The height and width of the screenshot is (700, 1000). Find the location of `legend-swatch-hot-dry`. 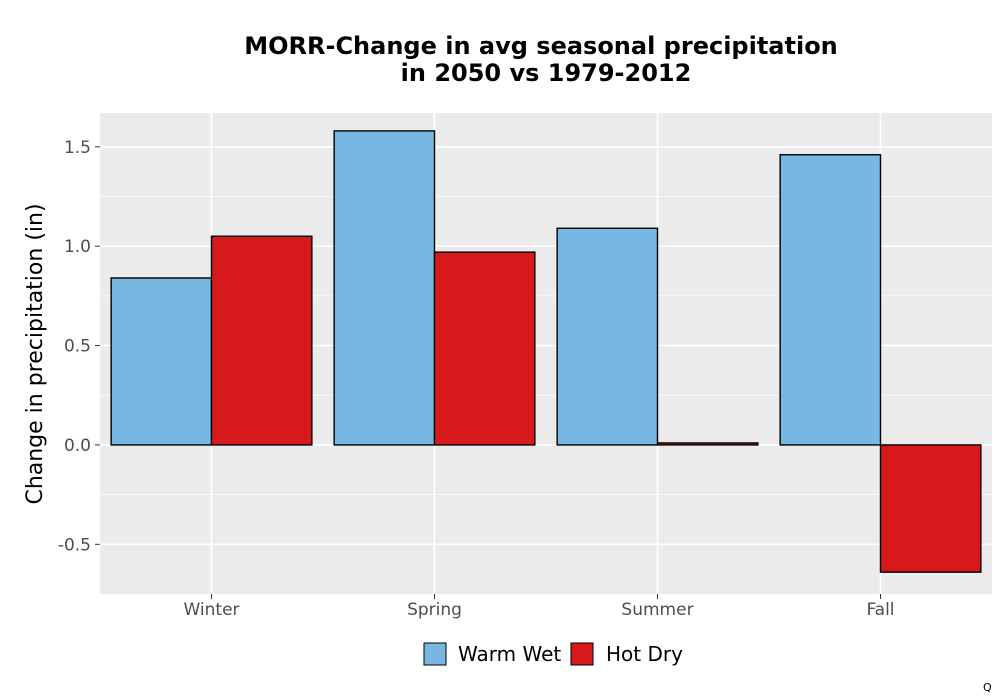

legend-swatch-hot-dry is located at coordinates (582, 654).